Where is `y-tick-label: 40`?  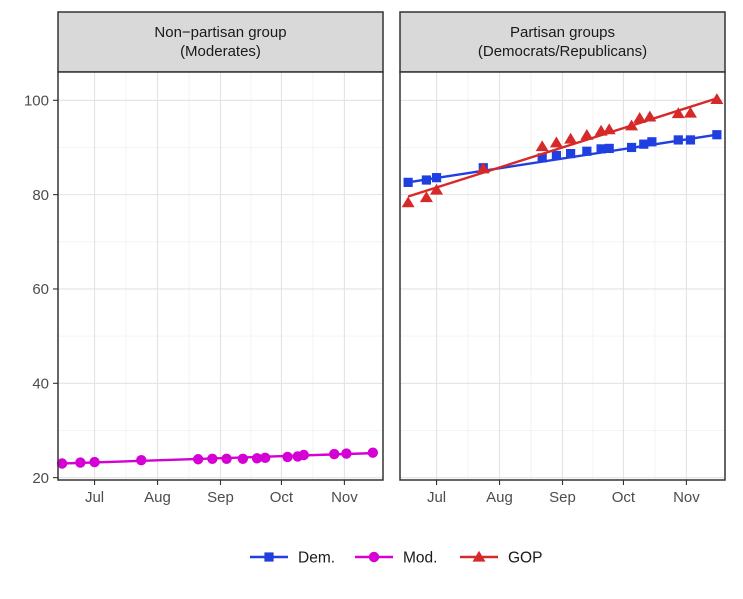
y-tick-label: 40 is located at coordinates (40, 384).